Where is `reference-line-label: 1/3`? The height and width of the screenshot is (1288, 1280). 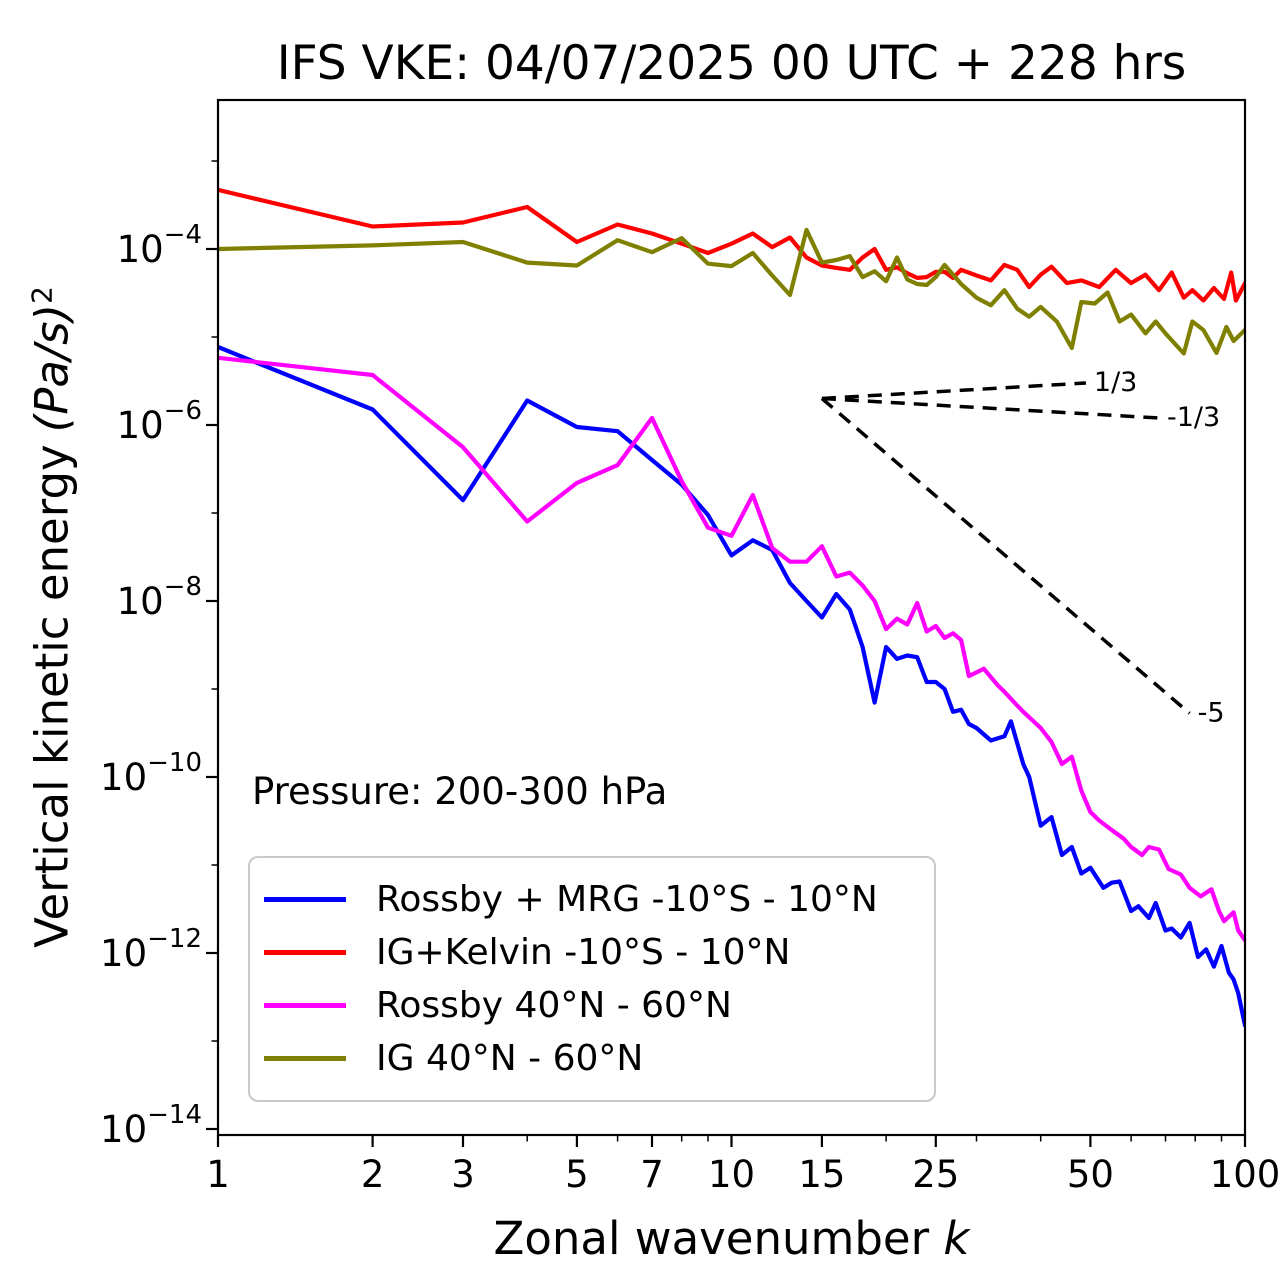 reference-line-label: 1/3 is located at coordinates (1115, 382).